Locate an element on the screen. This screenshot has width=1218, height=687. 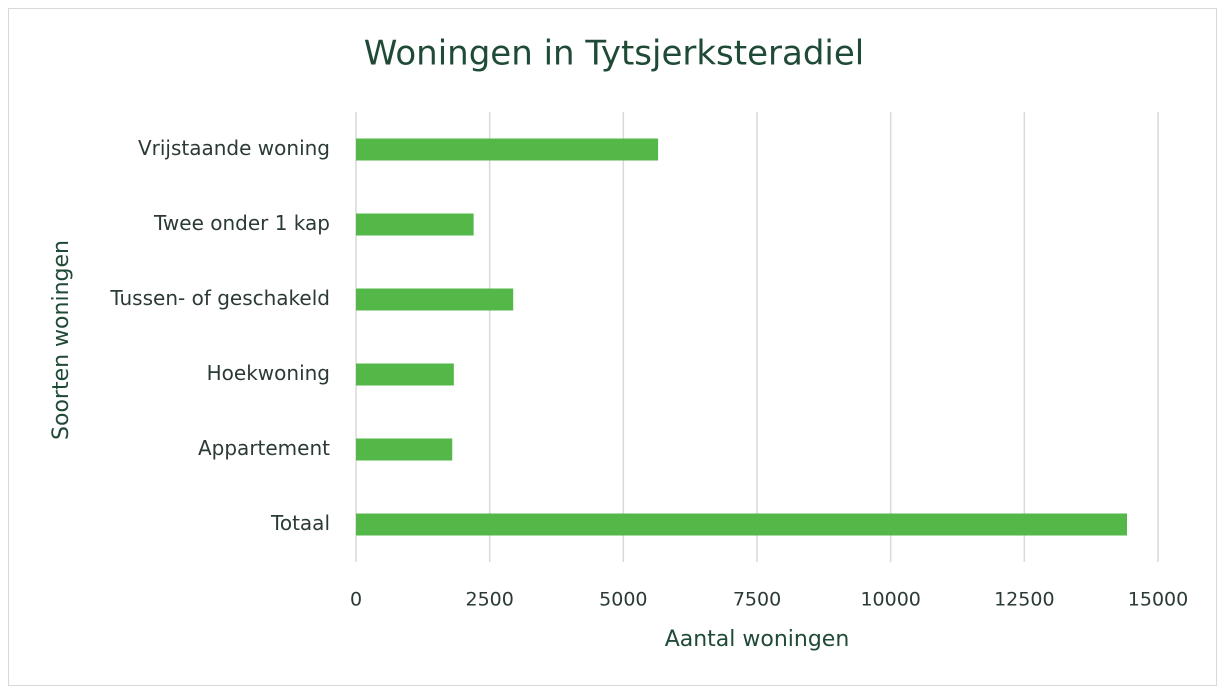
x-tick-label: 15000 is located at coordinates (1158, 600).